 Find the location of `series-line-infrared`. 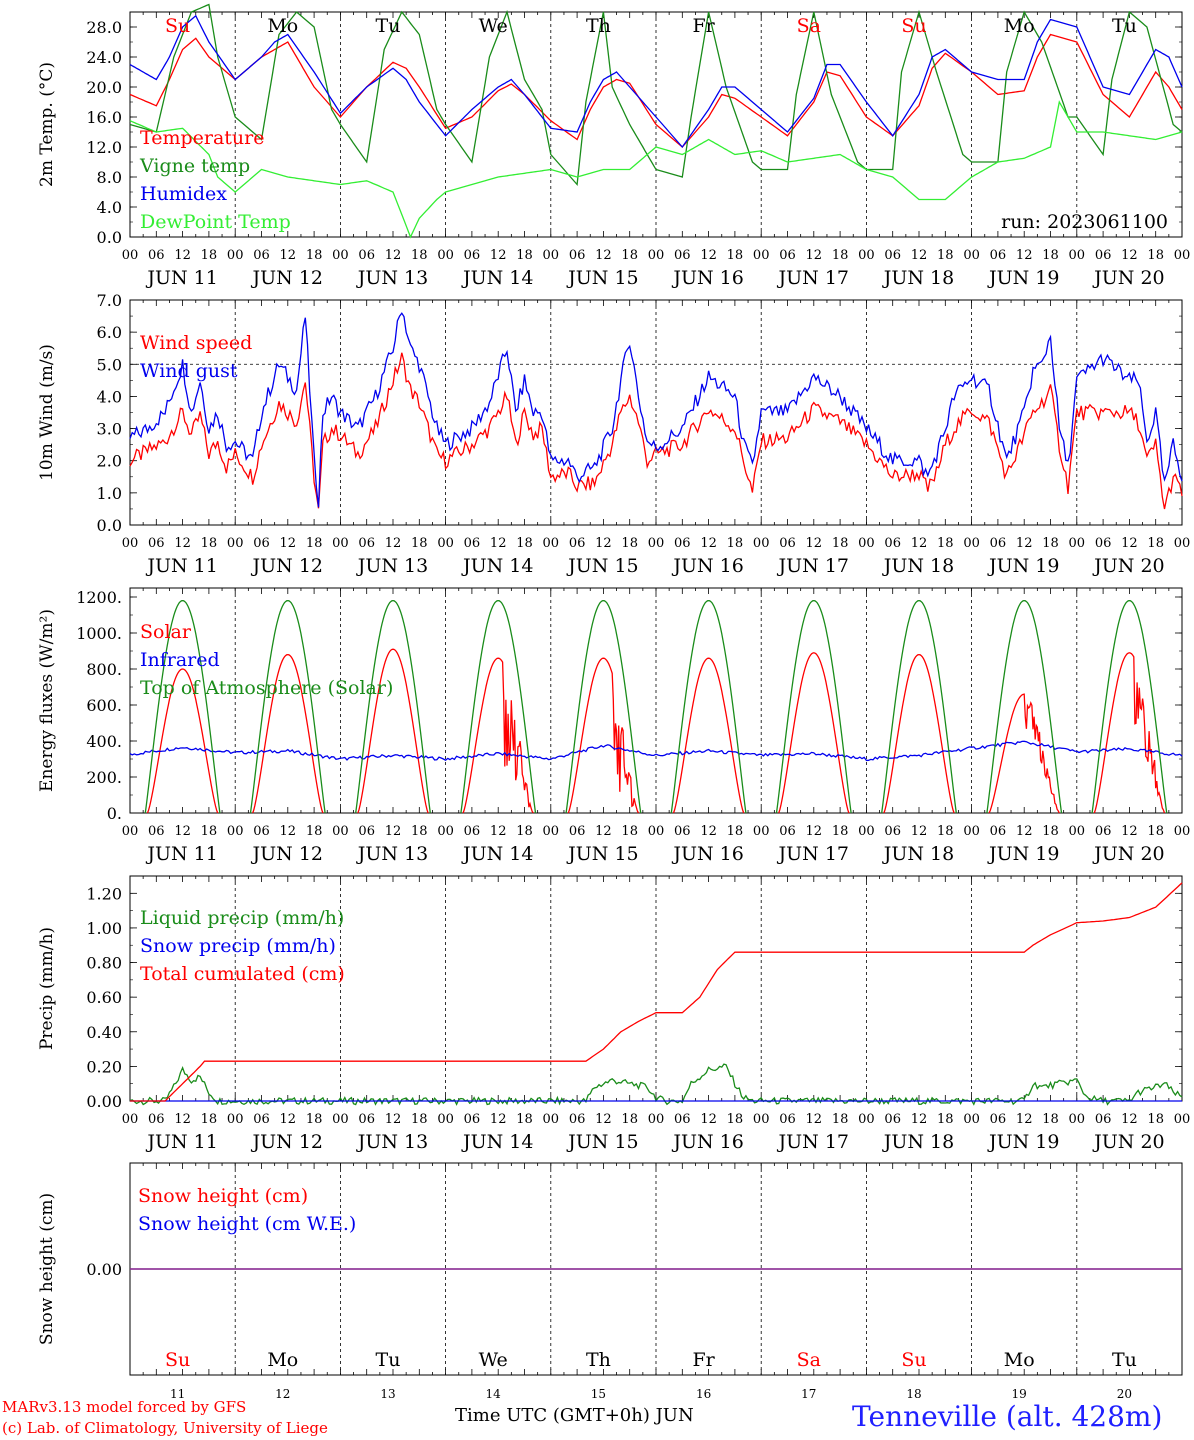

series-line-infrared is located at coordinates (656, 751).